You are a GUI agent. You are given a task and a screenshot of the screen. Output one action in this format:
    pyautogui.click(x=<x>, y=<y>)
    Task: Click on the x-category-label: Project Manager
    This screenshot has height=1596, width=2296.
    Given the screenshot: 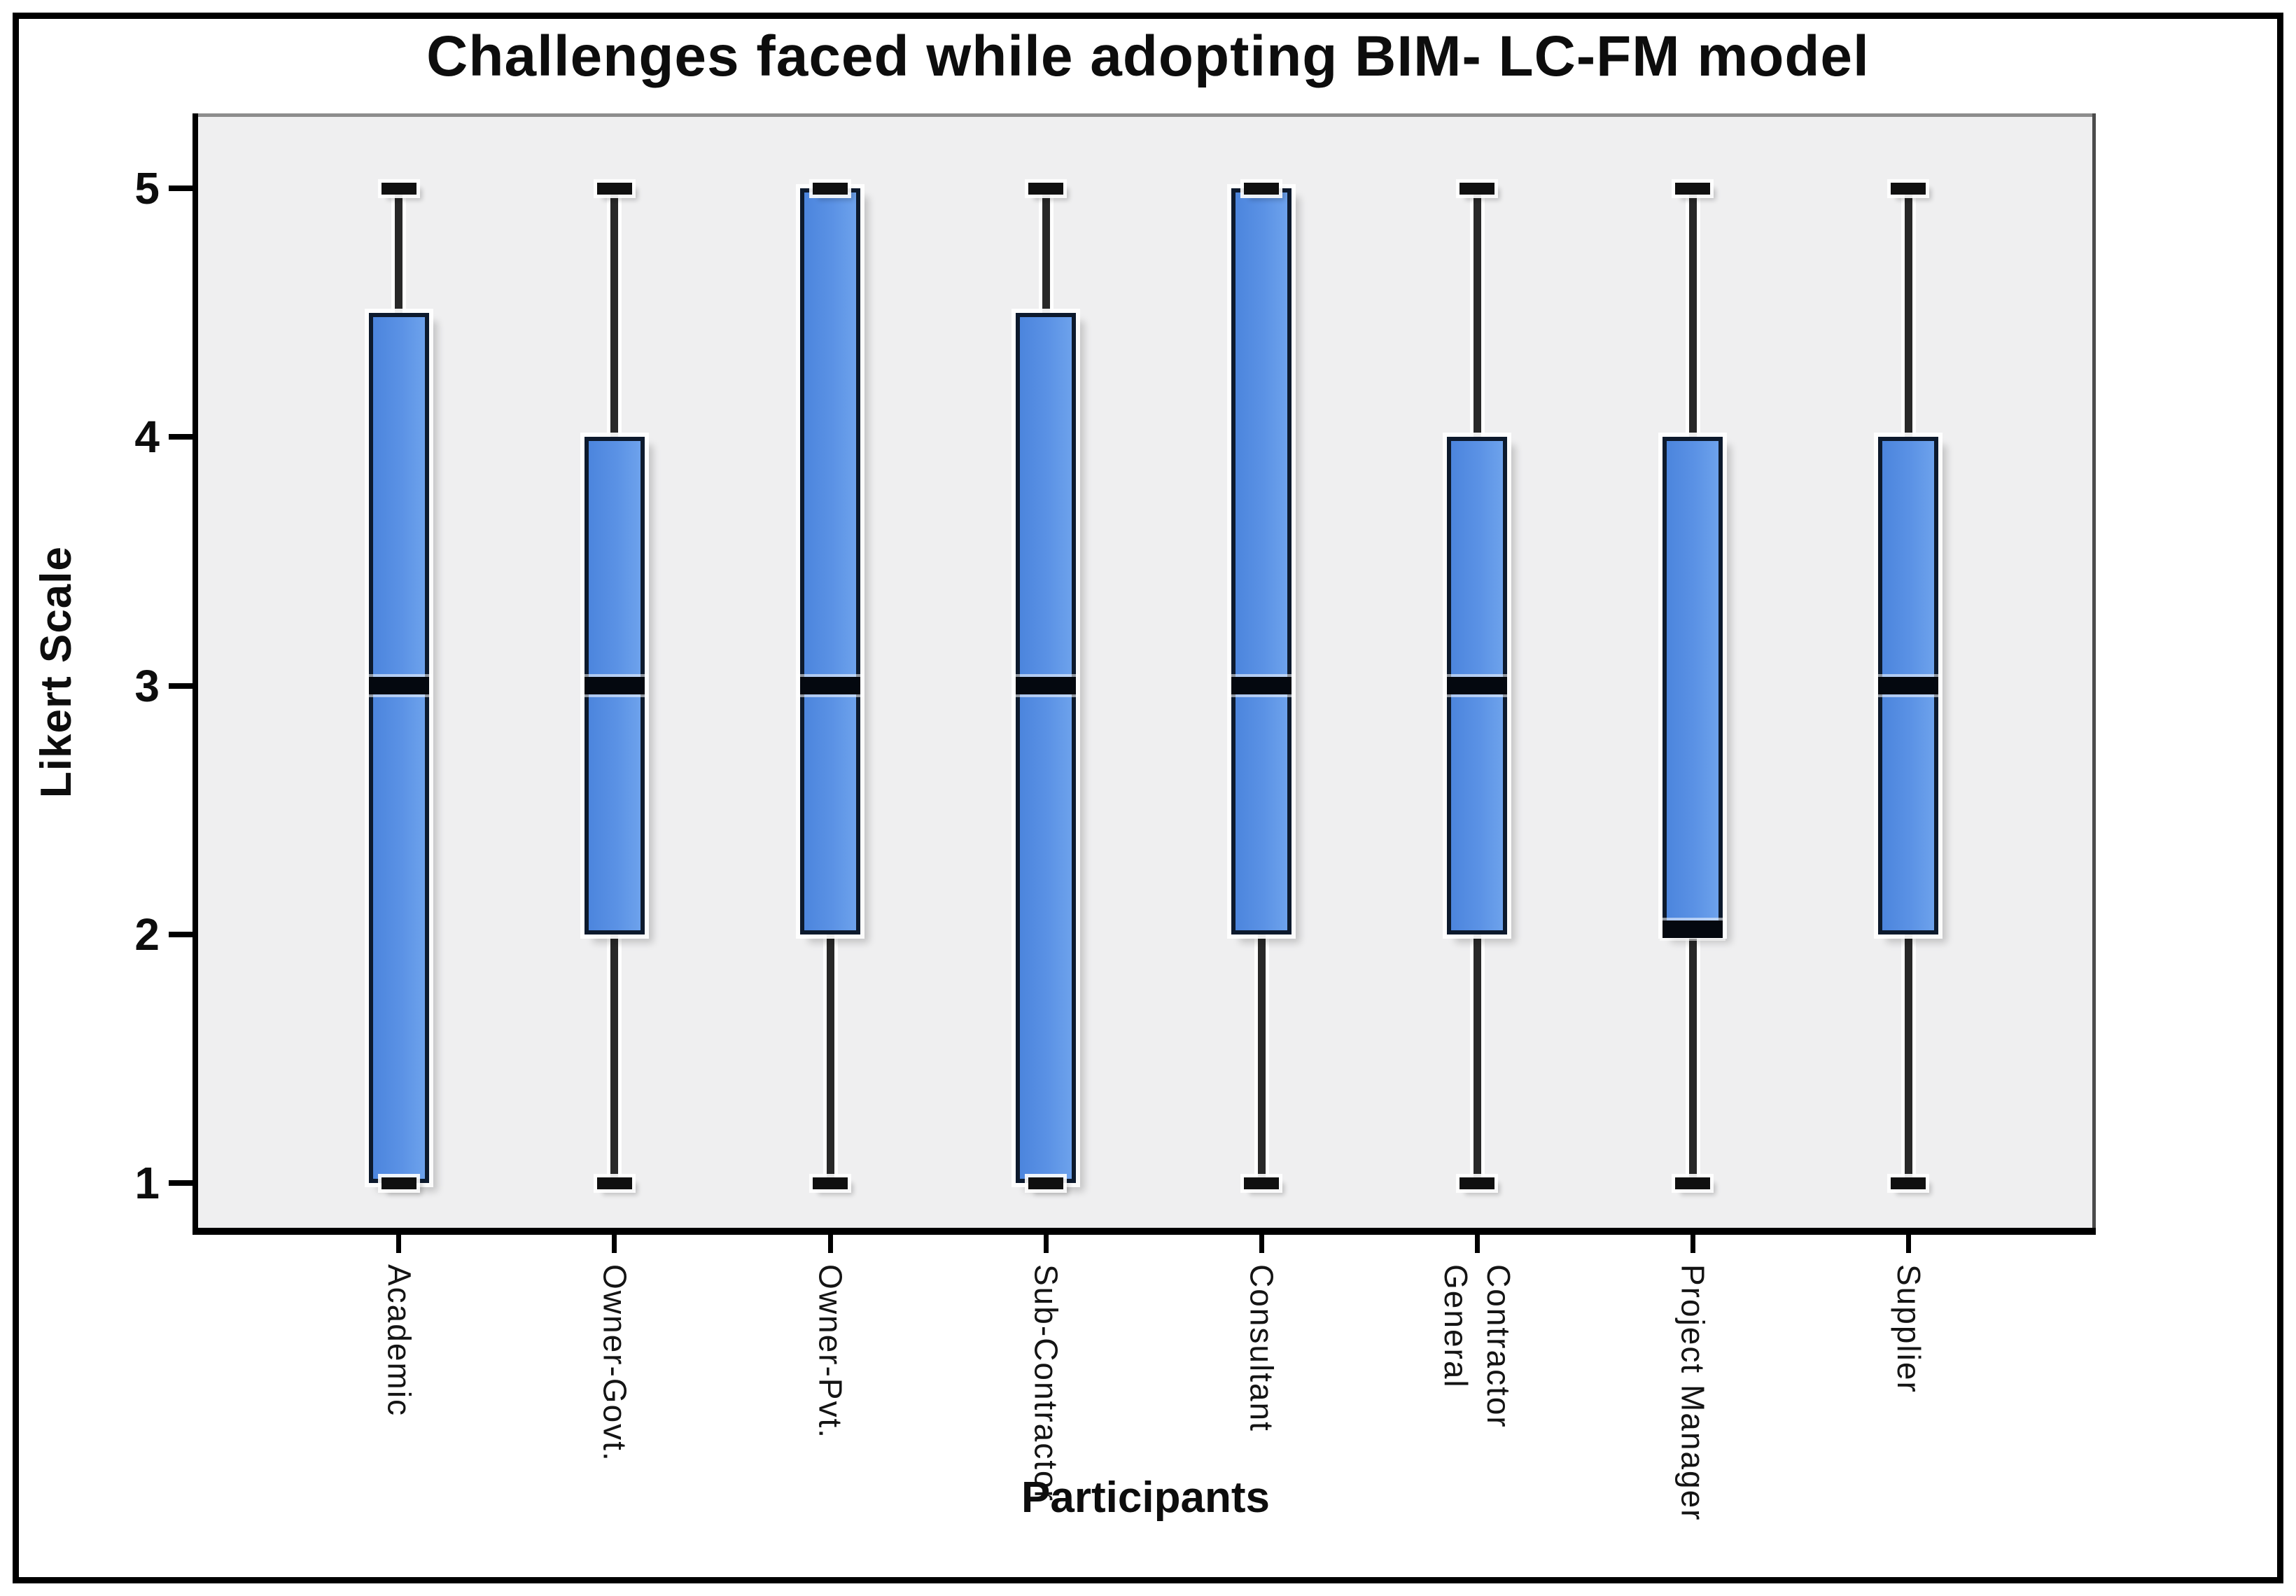 What is the action you would take?
    pyautogui.click(x=1693, y=1393)
    